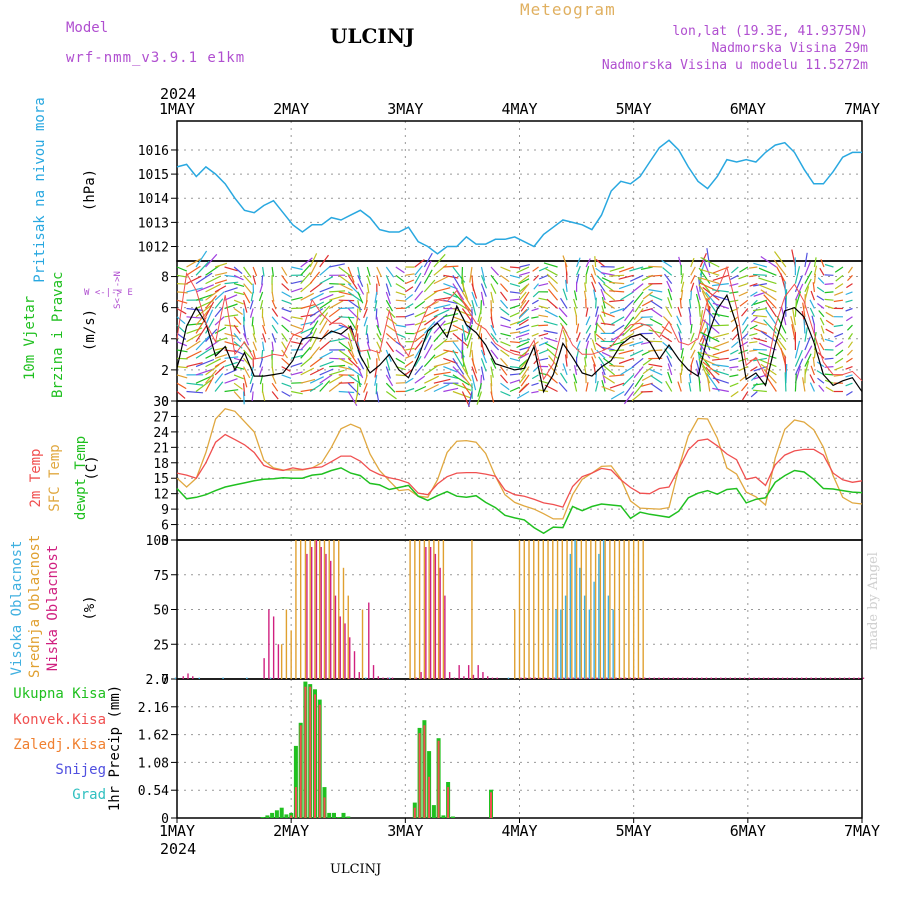 Image resolution: width=900 pixels, height=900 pixels. Describe the element at coordinates (634, 831) in the screenshot. I see `x-tick-label-bottom: 5MAY` at that location.